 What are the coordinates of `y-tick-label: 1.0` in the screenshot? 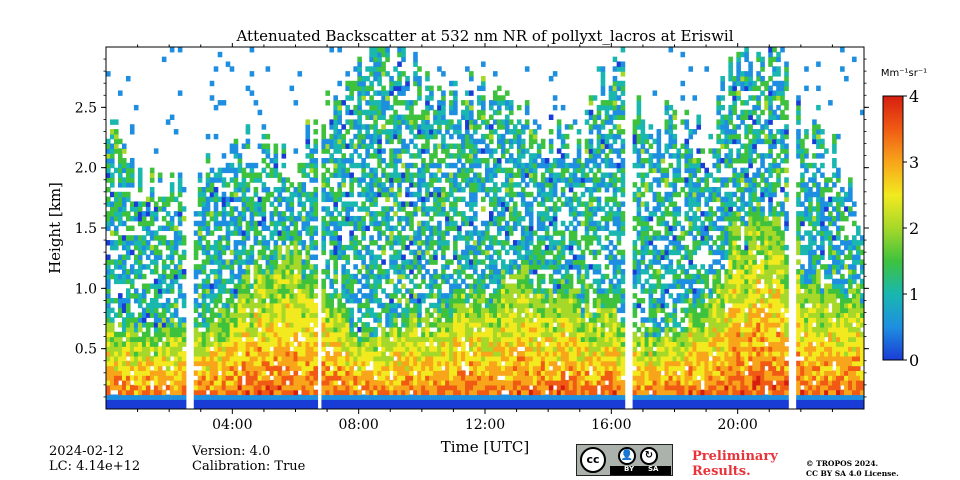 It's located at (86, 289).